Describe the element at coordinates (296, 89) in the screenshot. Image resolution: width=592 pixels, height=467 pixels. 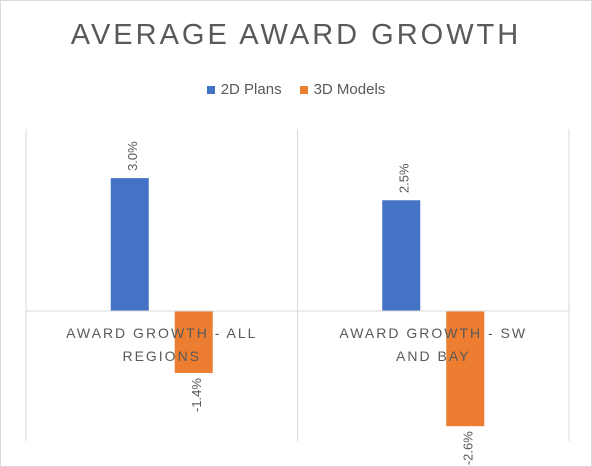
I see `legend: 2D Plans 3D Models` at that location.